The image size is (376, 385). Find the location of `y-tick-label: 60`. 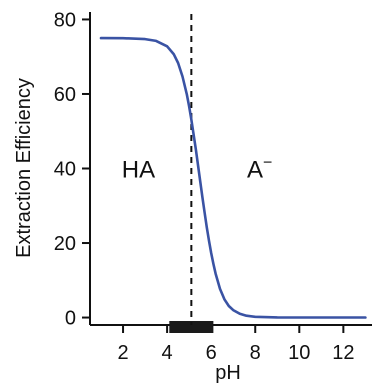

y-tick-label: 60 is located at coordinates (65, 95).